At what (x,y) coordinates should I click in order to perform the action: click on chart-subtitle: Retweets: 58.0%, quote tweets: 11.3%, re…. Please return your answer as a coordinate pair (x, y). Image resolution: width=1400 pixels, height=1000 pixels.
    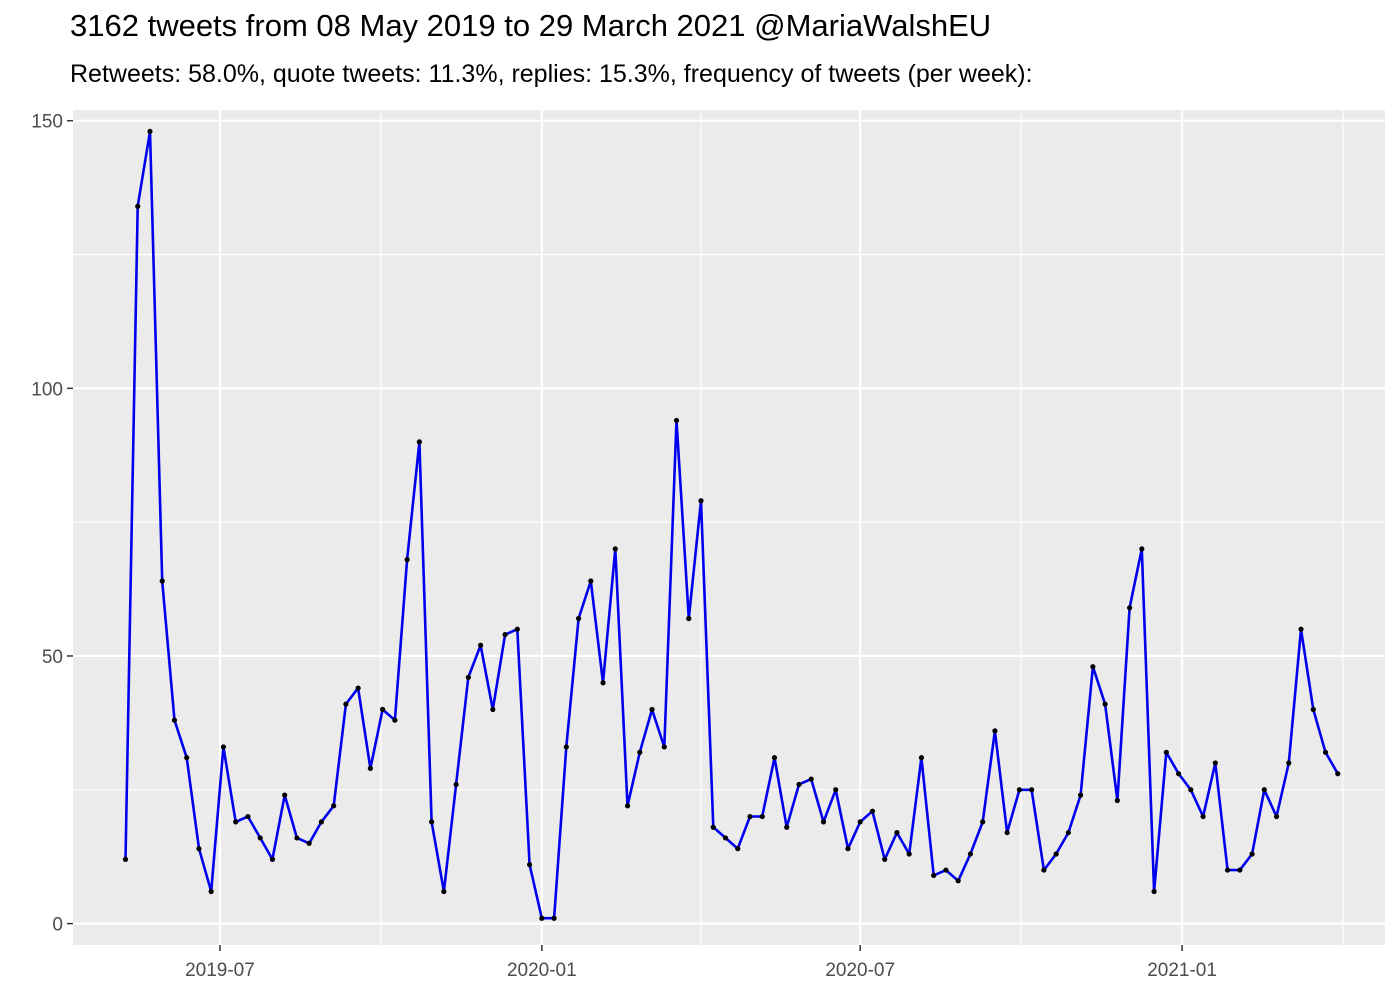
    Looking at the image, I should click on (551, 74).